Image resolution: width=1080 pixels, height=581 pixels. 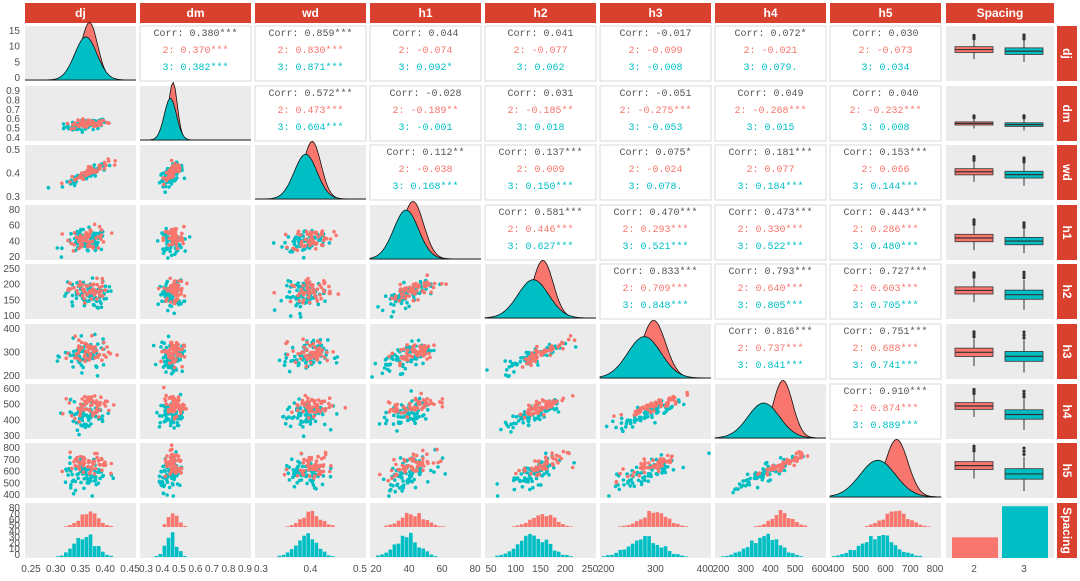 What do you see at coordinates (1024, 275) in the screenshot?
I see `box-outlier` at bounding box center [1024, 275].